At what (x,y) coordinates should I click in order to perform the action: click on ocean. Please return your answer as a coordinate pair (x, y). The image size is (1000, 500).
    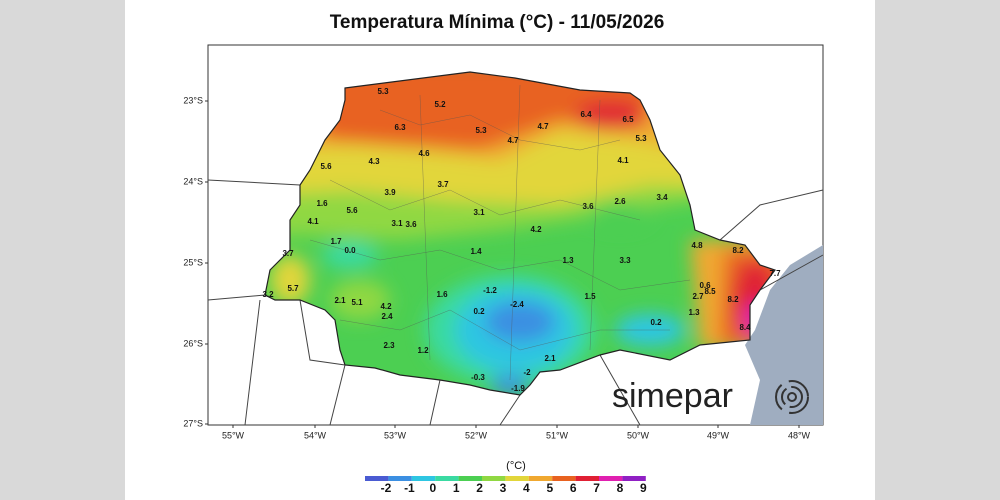
    Looking at the image, I should click on (784, 335).